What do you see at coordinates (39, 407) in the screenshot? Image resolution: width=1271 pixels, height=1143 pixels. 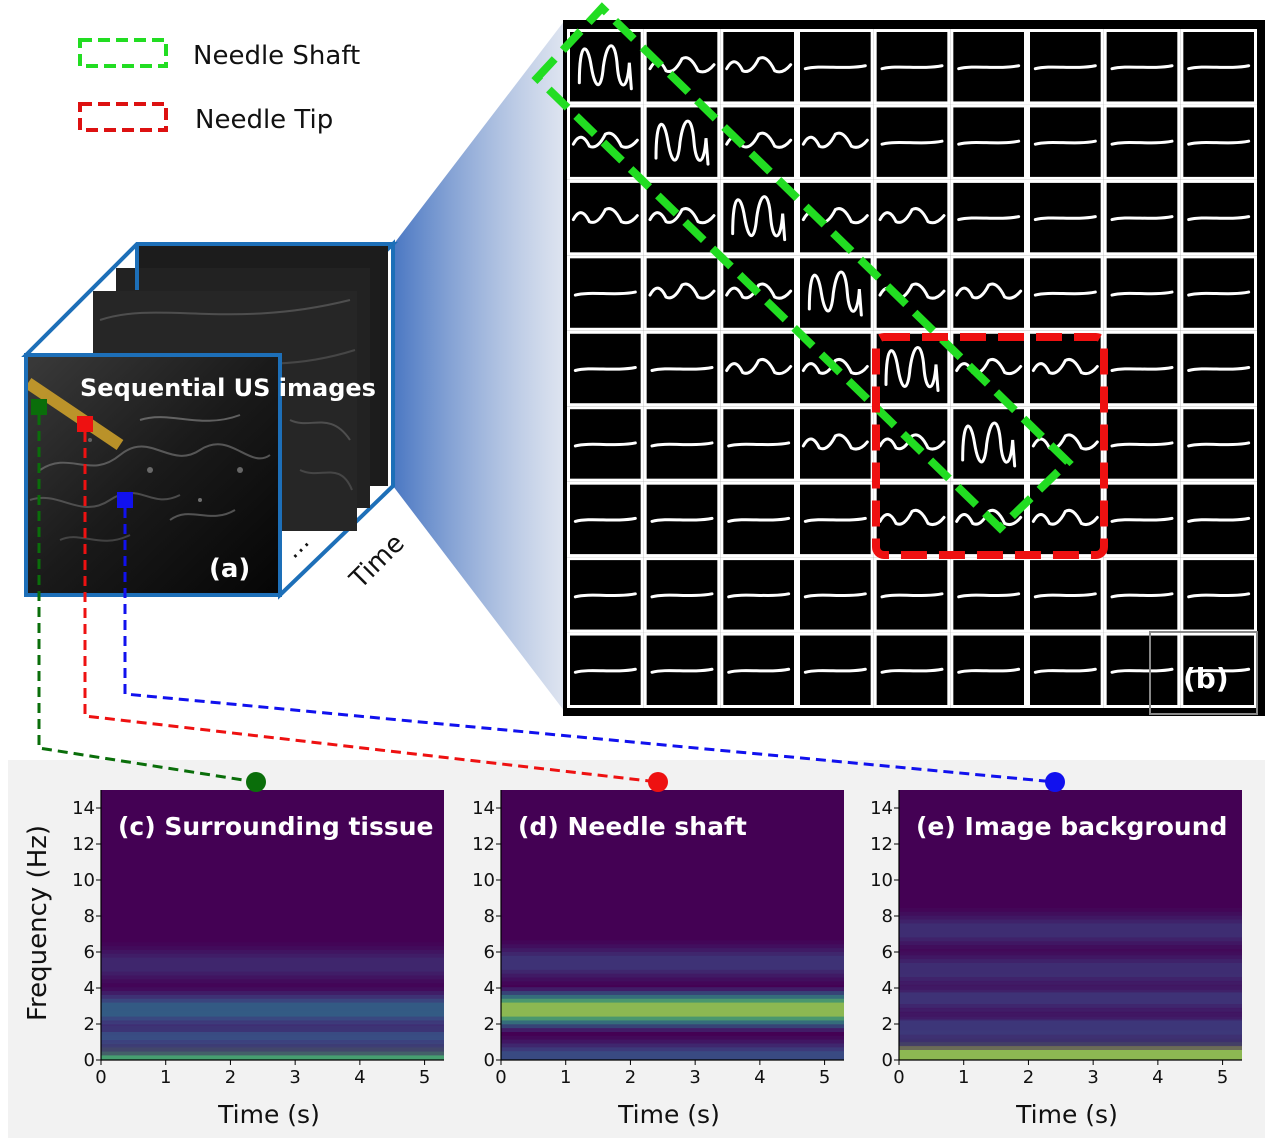 I see `tissue-point` at bounding box center [39, 407].